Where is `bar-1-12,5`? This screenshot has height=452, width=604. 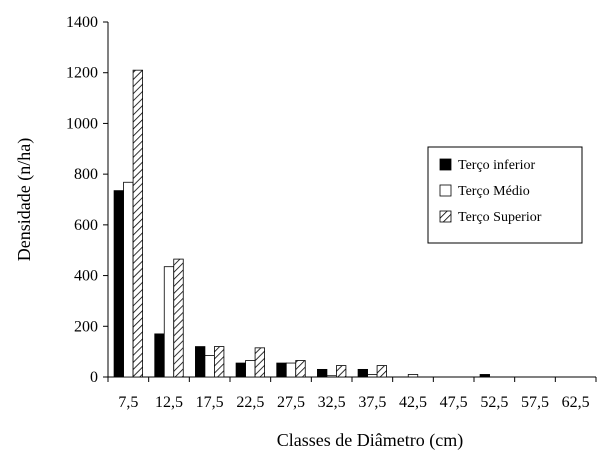
bar-1-12,5 is located at coordinates (159, 355).